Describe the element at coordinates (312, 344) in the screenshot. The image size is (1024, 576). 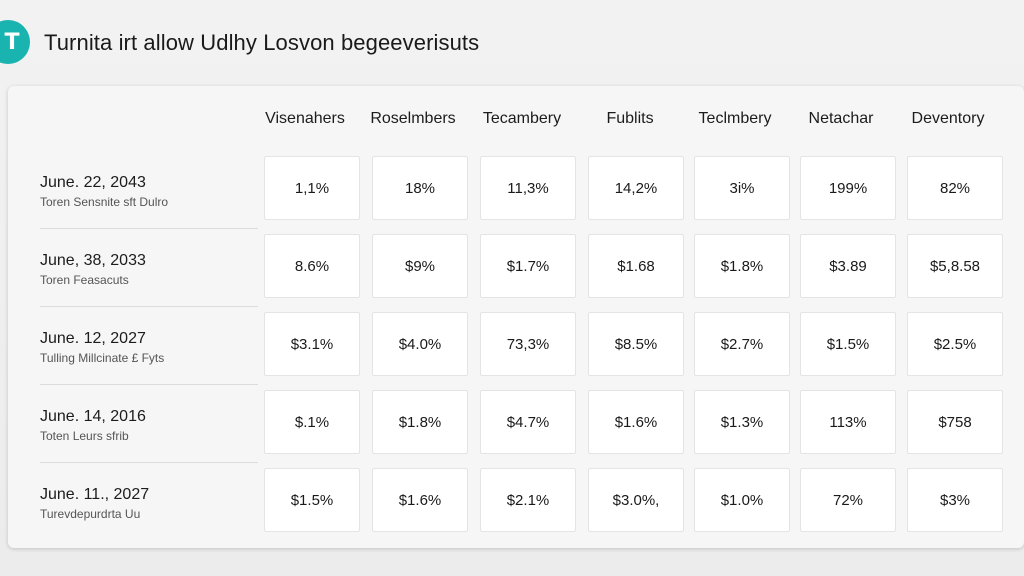
I see `table-cell: $3.1%` at that location.